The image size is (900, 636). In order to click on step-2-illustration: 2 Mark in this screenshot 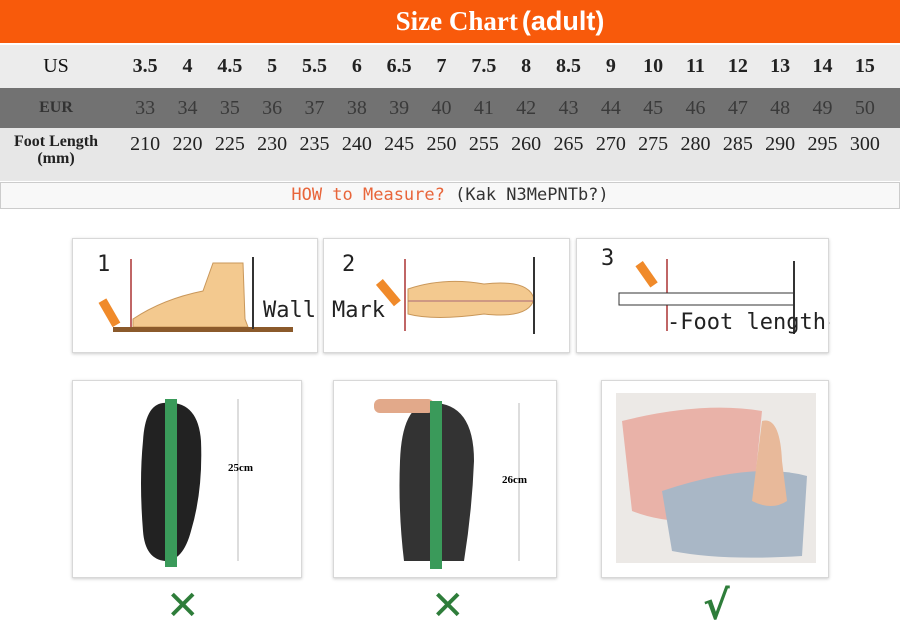, I will do `click(433, 293)`.